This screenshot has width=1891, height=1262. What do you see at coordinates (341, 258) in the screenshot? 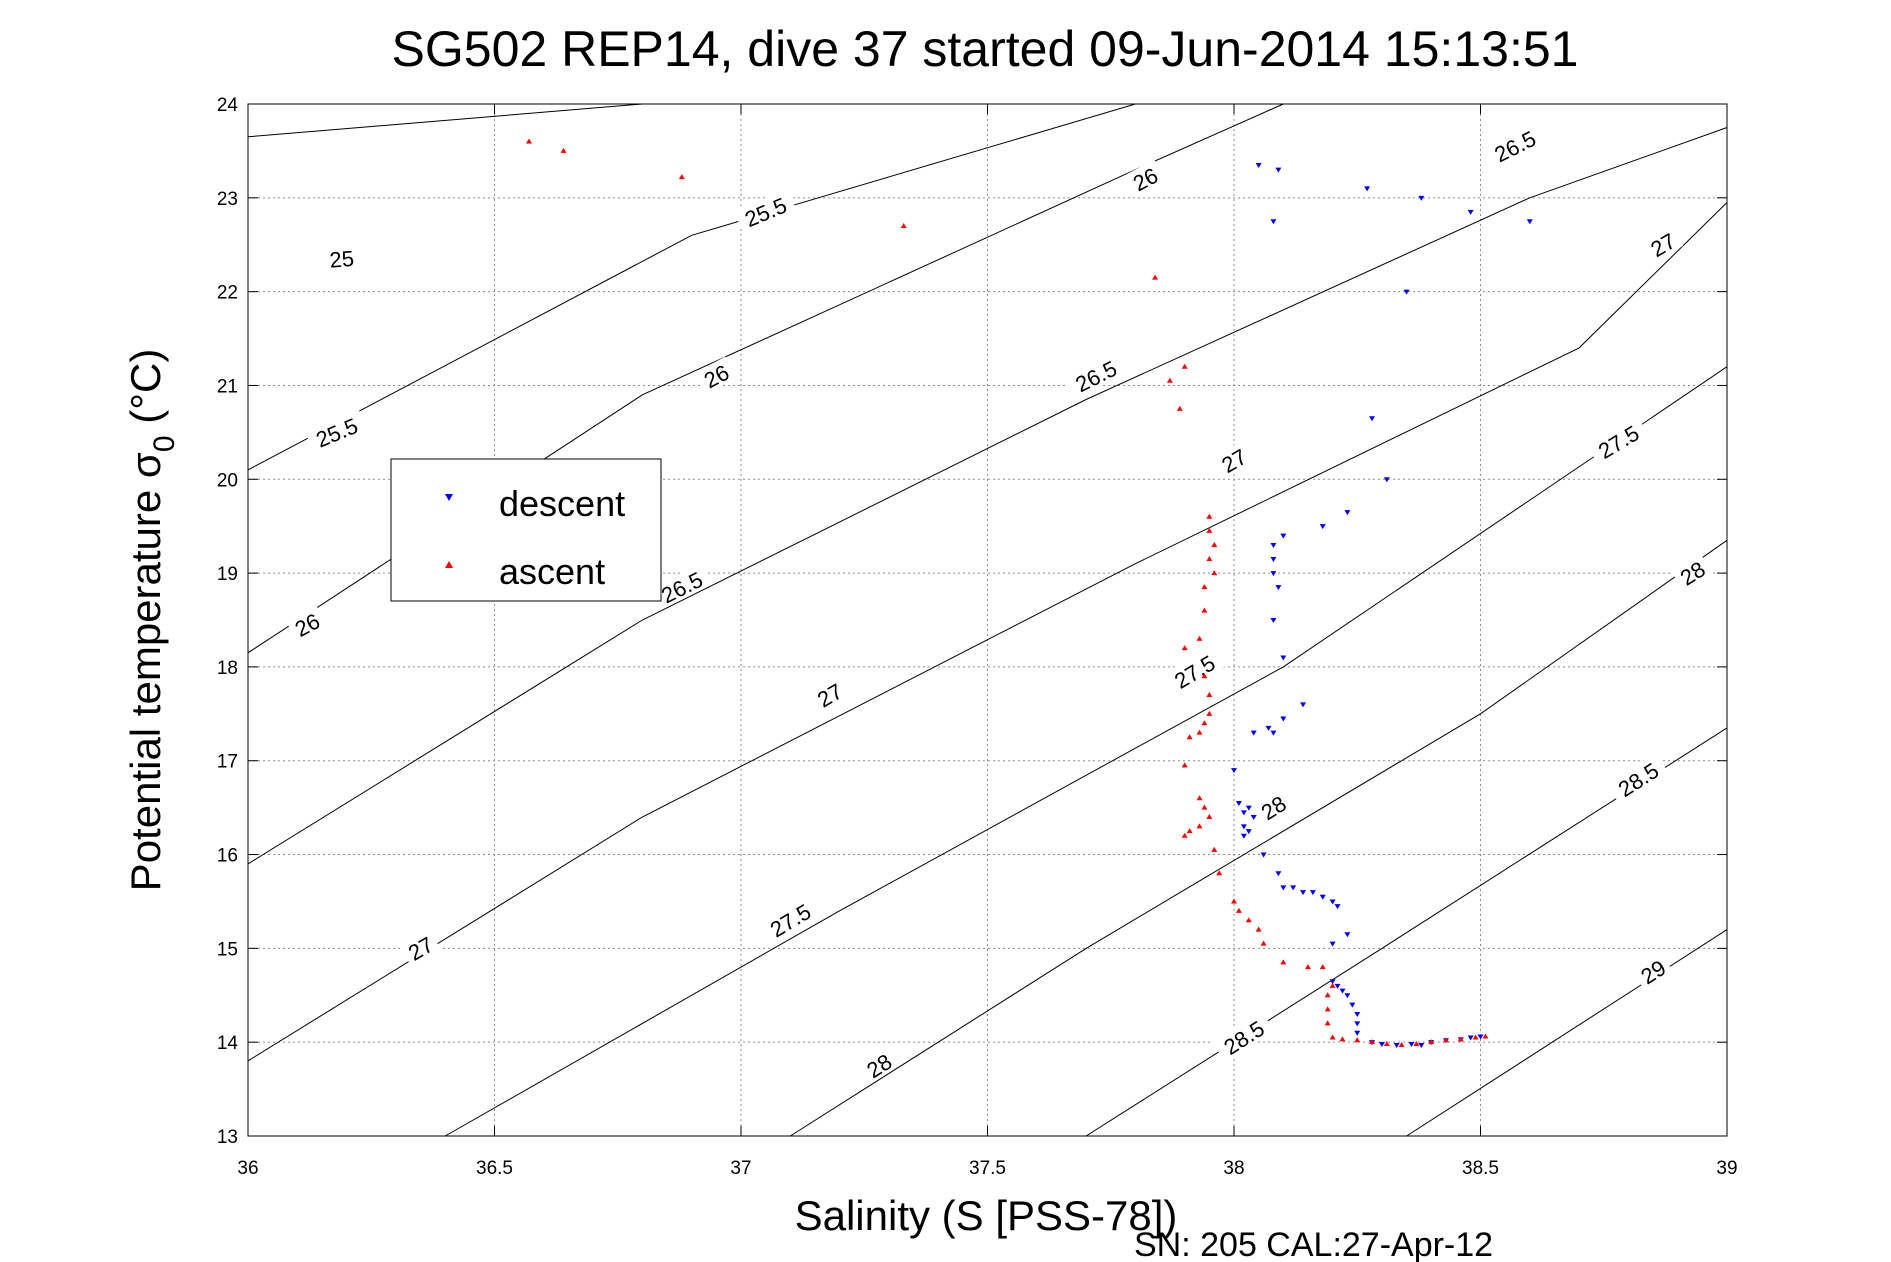
I see `isopycnal-label: 25` at bounding box center [341, 258].